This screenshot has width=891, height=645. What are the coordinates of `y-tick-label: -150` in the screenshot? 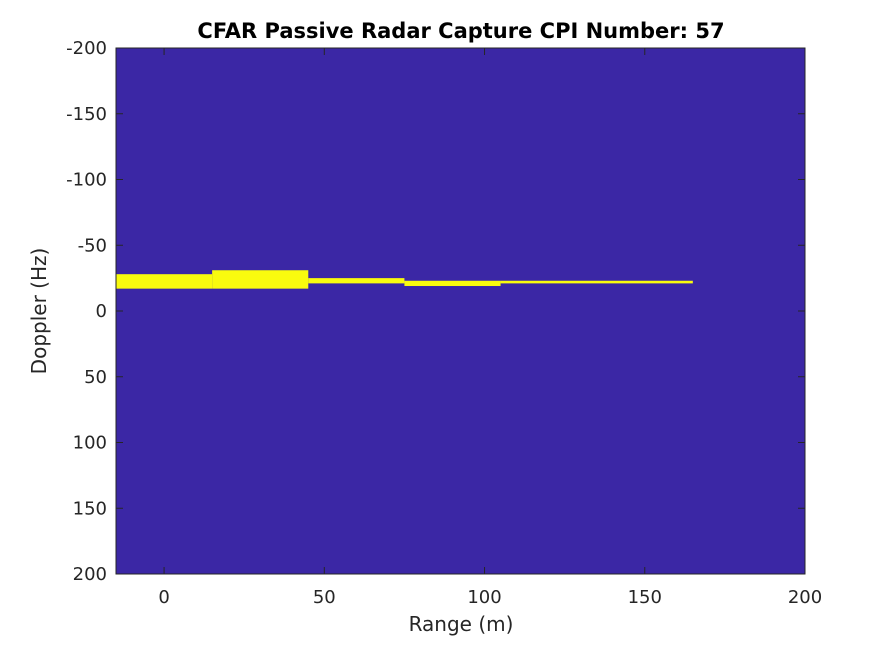 It's located at (86, 114).